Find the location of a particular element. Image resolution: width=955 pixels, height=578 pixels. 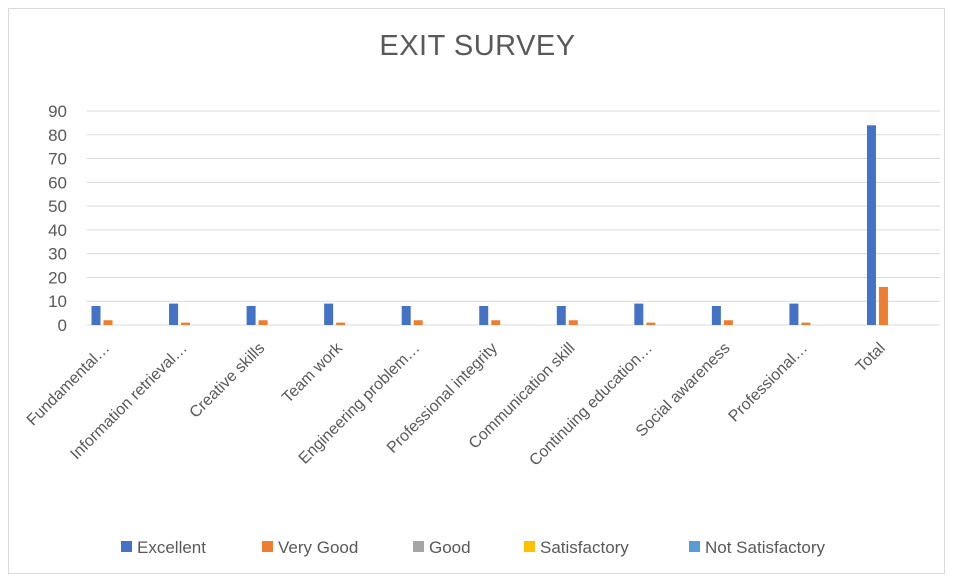

legend-item-excellent: Excellent is located at coordinates (163, 547).